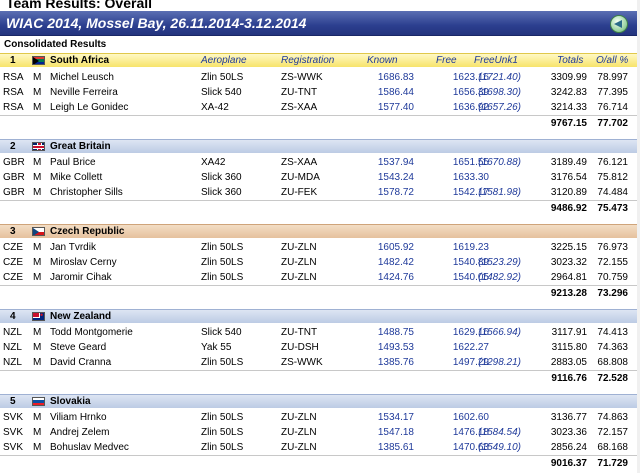 This screenshot has width=640, height=473. Describe the element at coordinates (395, 362) in the screenshot. I see `known-score: 1385.76` at that location.